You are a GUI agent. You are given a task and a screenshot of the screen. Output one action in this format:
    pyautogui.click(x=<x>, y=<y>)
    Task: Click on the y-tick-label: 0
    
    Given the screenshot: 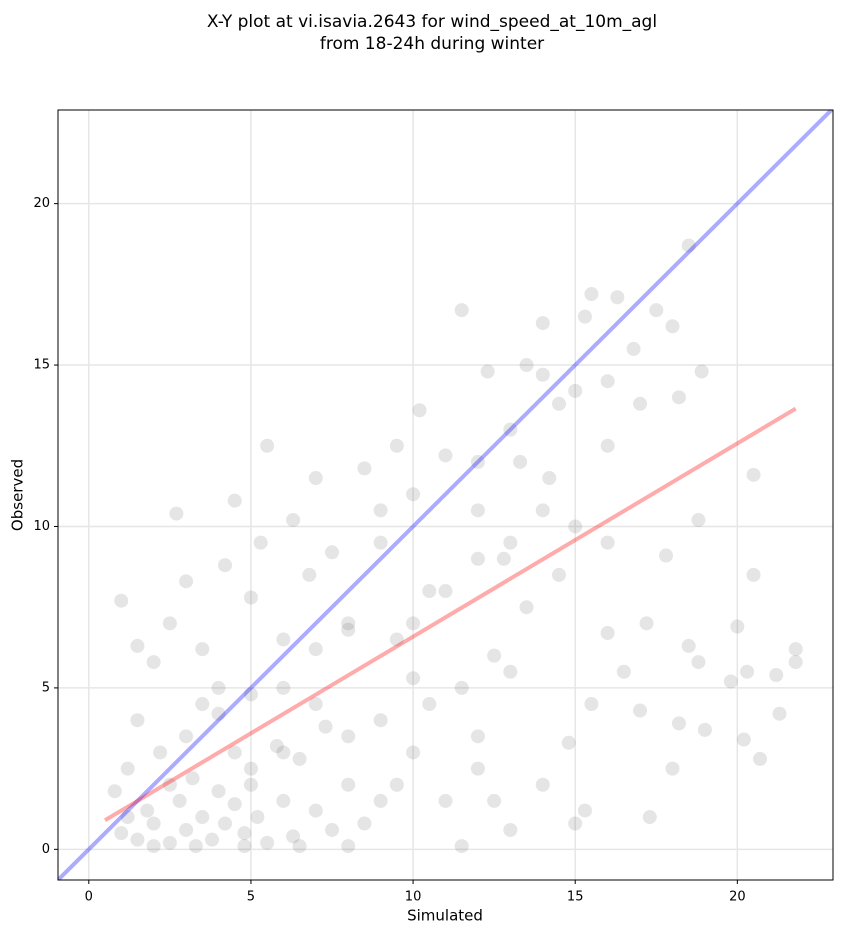 What is the action you would take?
    pyautogui.click(x=46, y=849)
    